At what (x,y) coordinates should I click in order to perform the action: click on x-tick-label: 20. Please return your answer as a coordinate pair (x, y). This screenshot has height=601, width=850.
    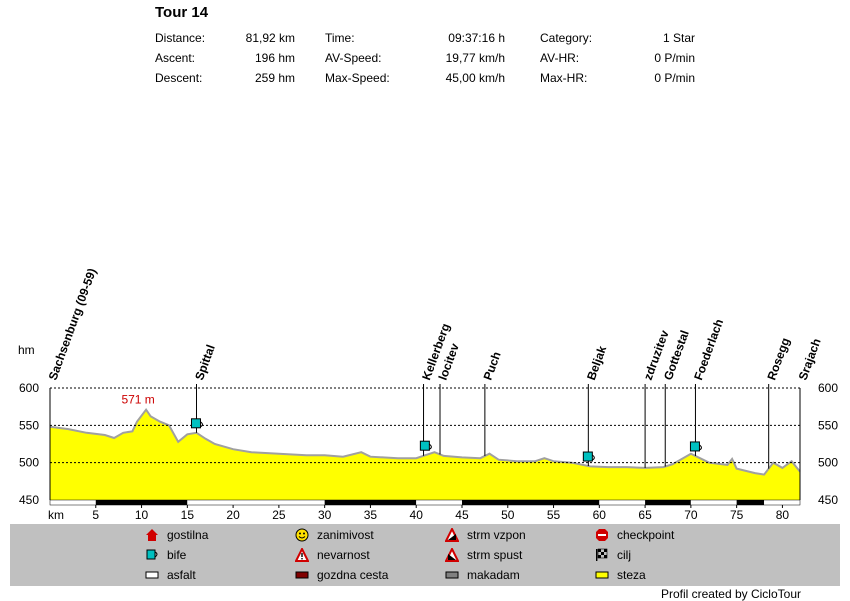
    Looking at the image, I should click on (233, 515).